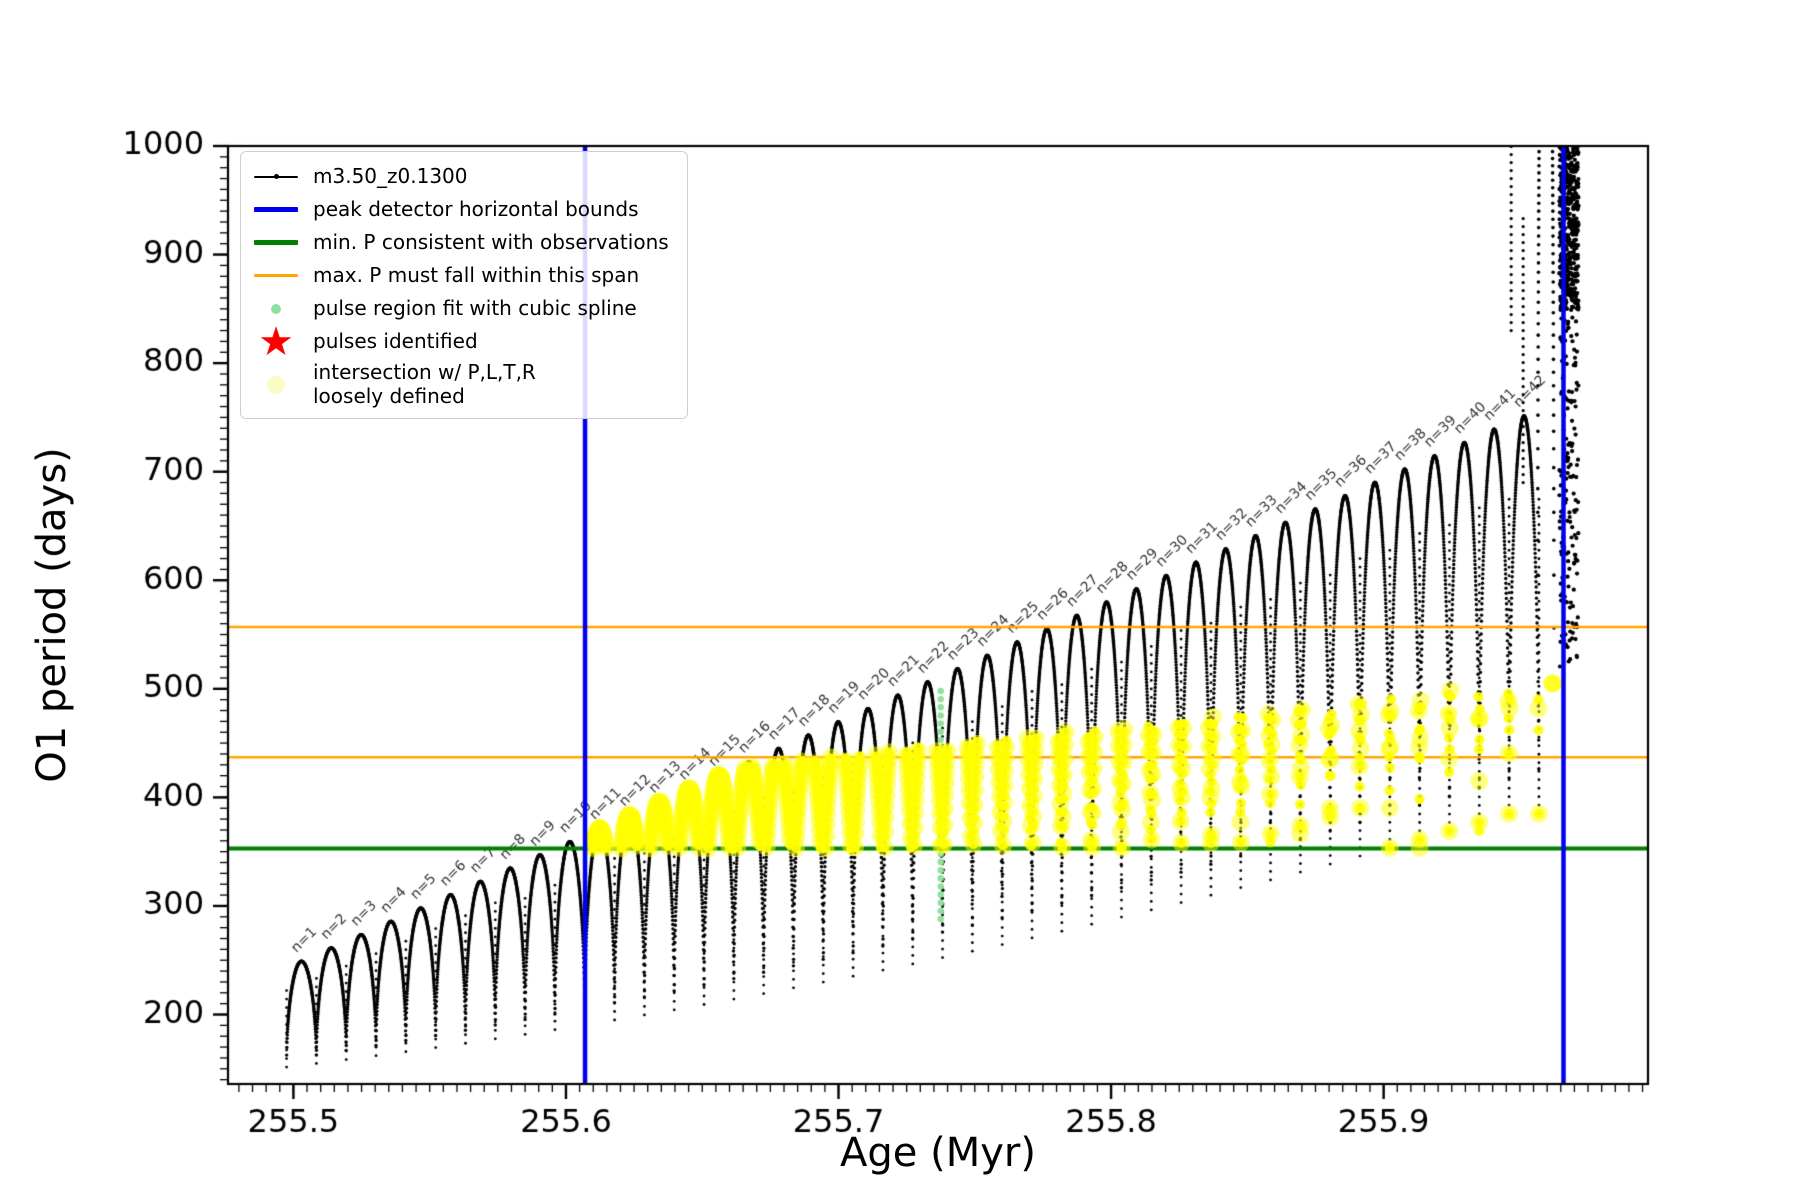  Describe the element at coordinates (52, 615) in the screenshot. I see `y-axis-label: O1 period (days)` at that location.